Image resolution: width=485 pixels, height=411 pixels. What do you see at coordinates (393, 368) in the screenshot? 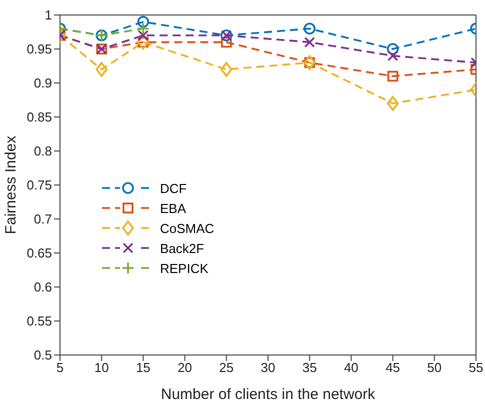
I see `x-tick-label: 45` at bounding box center [393, 368].